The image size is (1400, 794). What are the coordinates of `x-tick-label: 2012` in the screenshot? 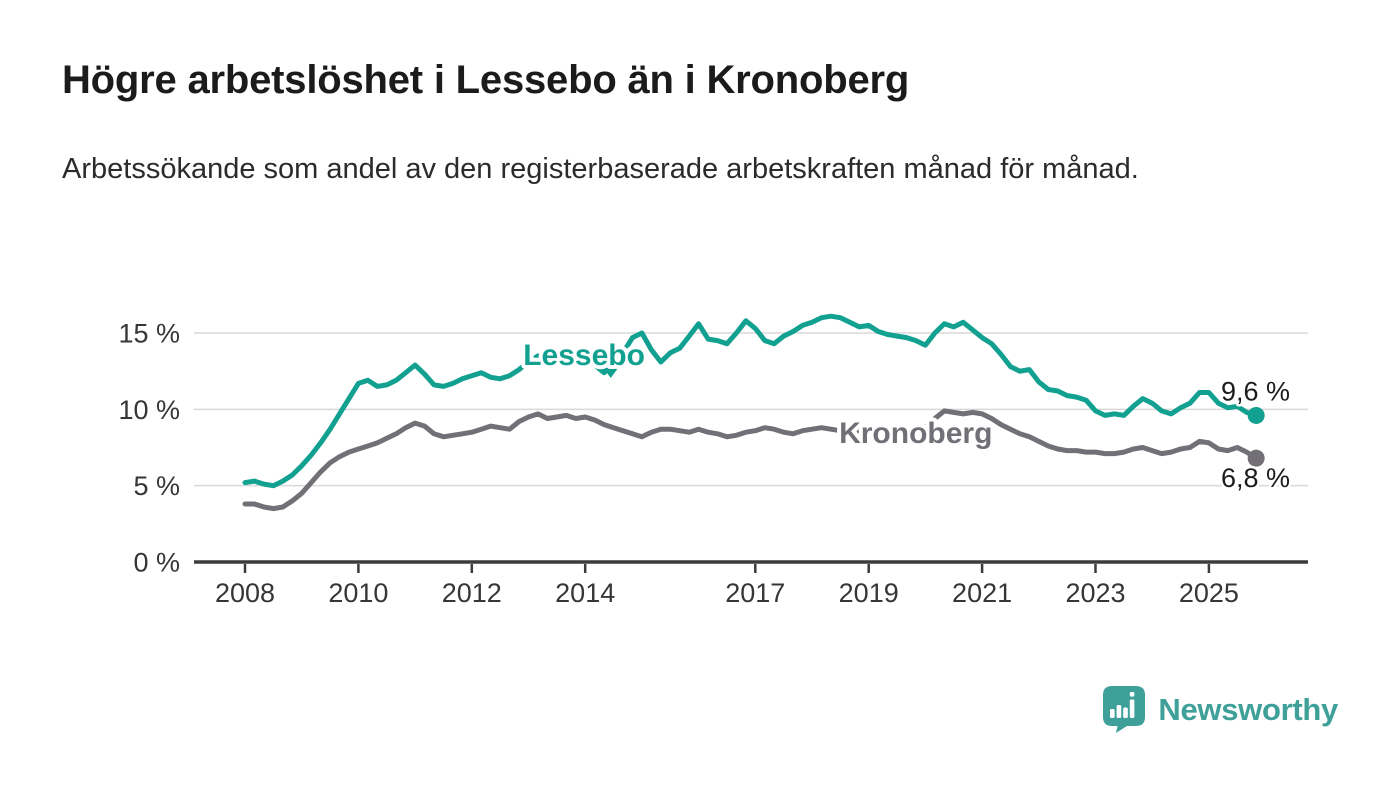 It's located at (472, 593).